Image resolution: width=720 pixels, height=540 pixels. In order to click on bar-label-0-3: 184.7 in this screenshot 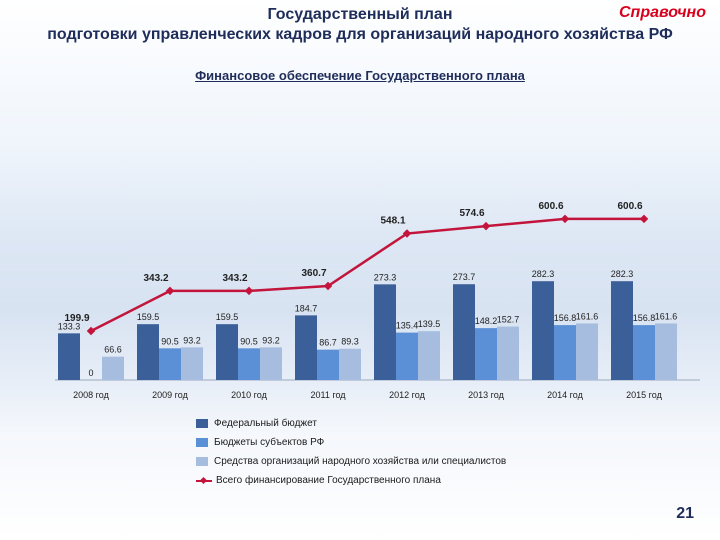, I will do `click(306, 308)`.